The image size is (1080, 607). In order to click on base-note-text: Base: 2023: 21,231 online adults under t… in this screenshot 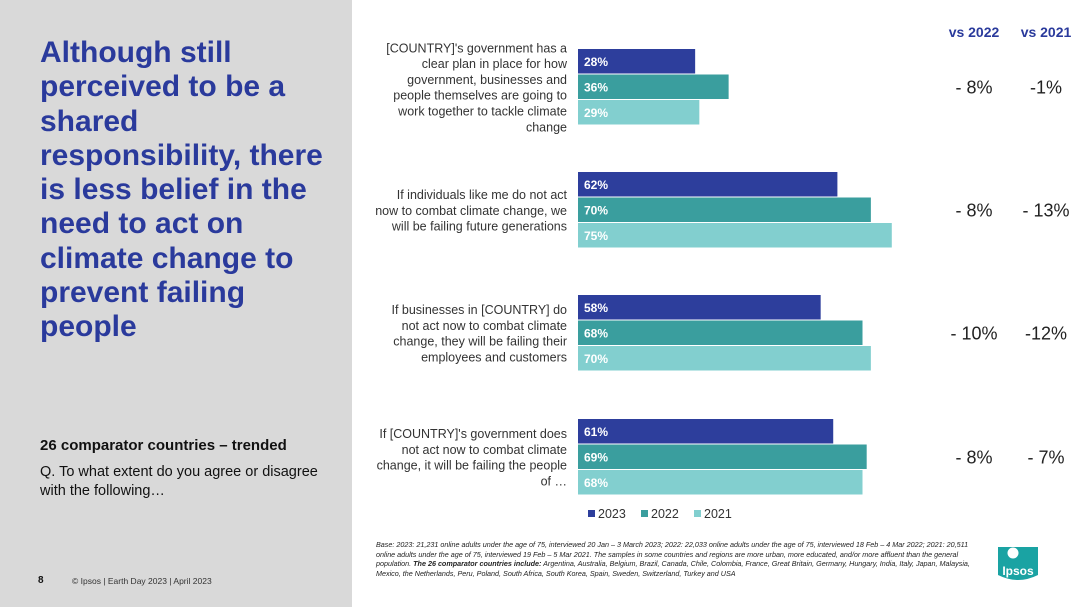, I will do `click(672, 554)`.